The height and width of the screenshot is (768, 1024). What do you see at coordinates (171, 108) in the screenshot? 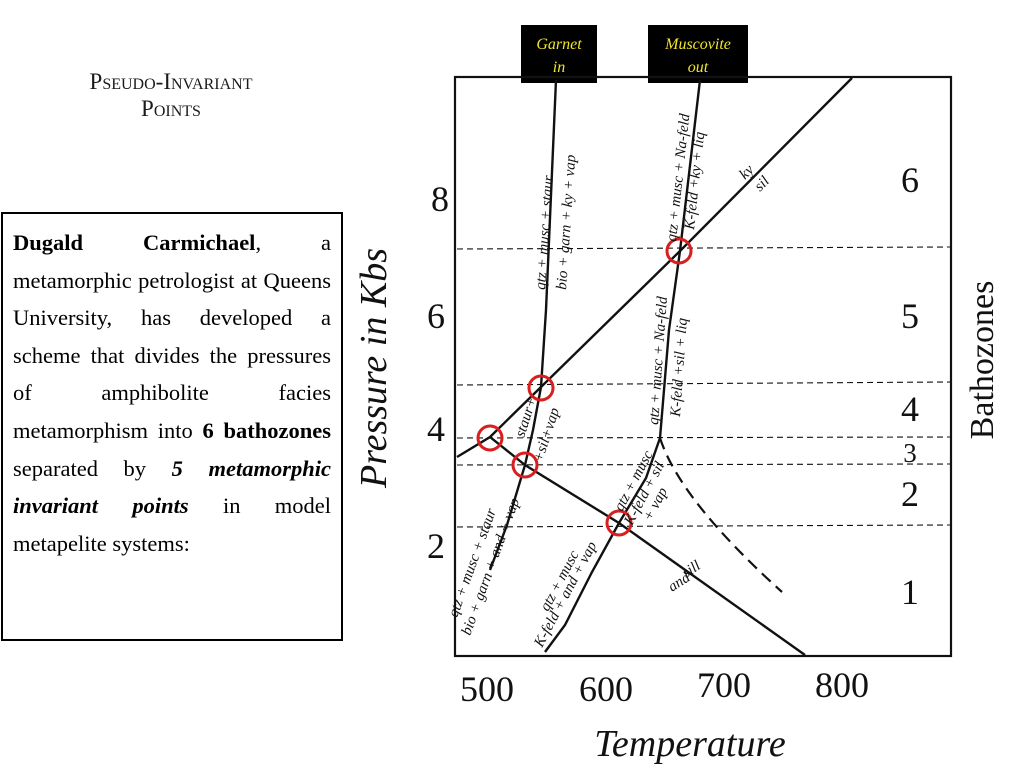
I see `slide-title-line2: Points` at bounding box center [171, 108].